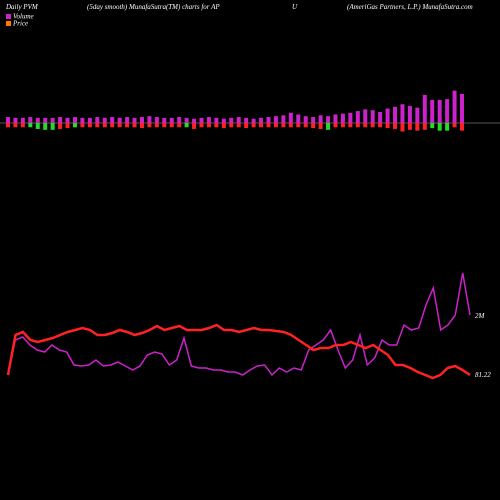  I want to click on header-left: Daily PVM, so click(22, 7).